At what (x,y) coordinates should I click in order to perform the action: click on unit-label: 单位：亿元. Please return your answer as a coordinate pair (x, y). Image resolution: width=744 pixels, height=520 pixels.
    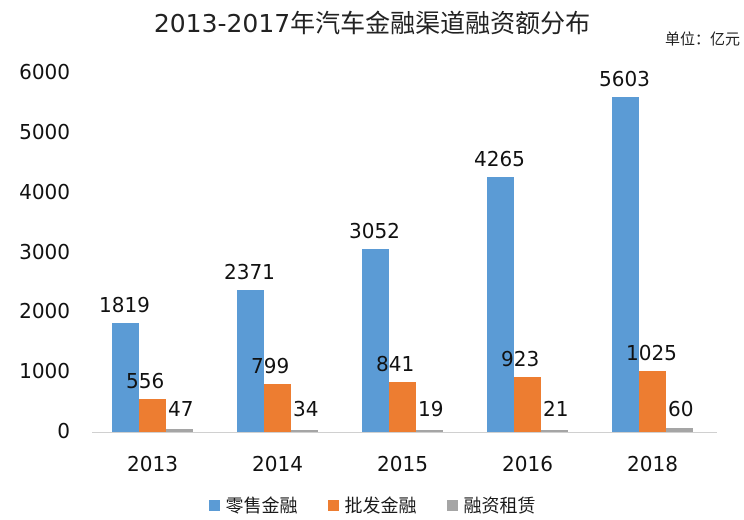
    Looking at the image, I should click on (702, 39).